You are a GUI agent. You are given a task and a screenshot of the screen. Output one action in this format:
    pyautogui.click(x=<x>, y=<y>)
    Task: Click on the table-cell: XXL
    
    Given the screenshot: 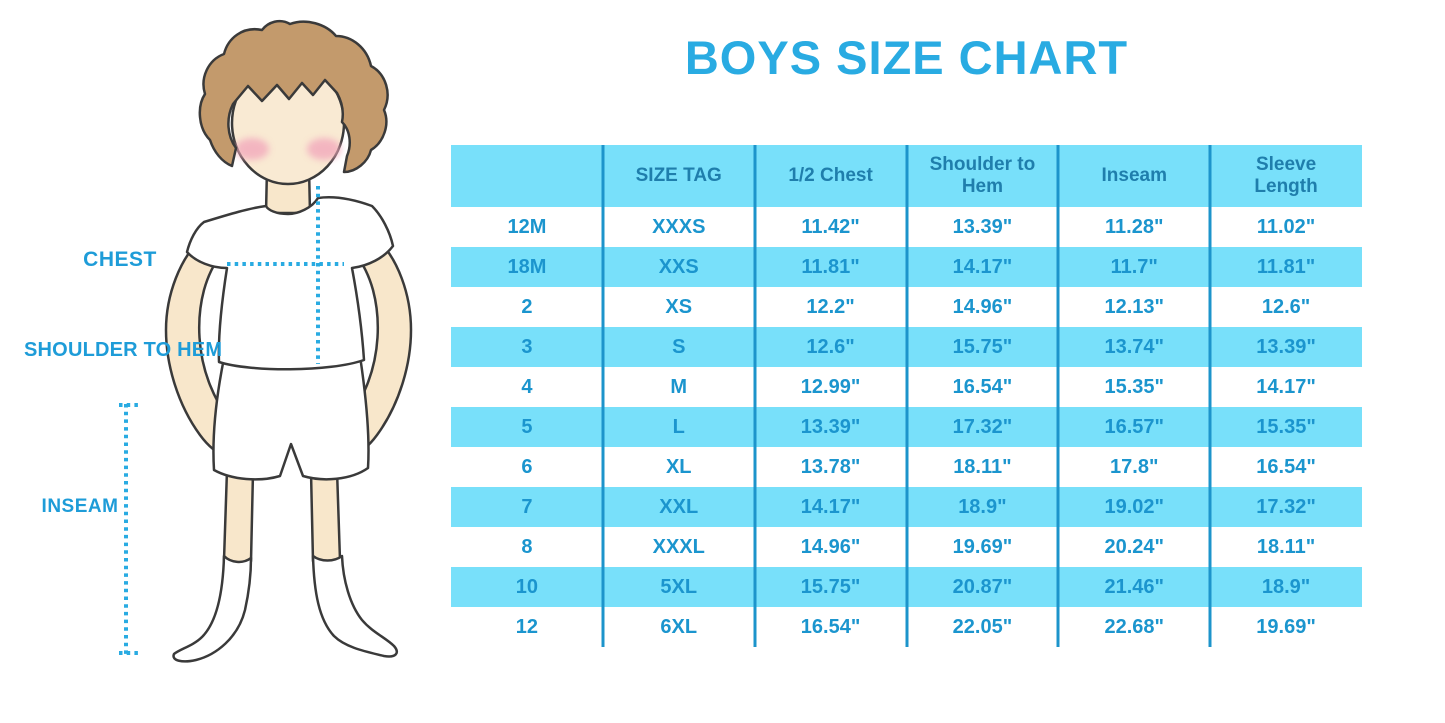 What is the action you would take?
    pyautogui.click(x=679, y=506)
    